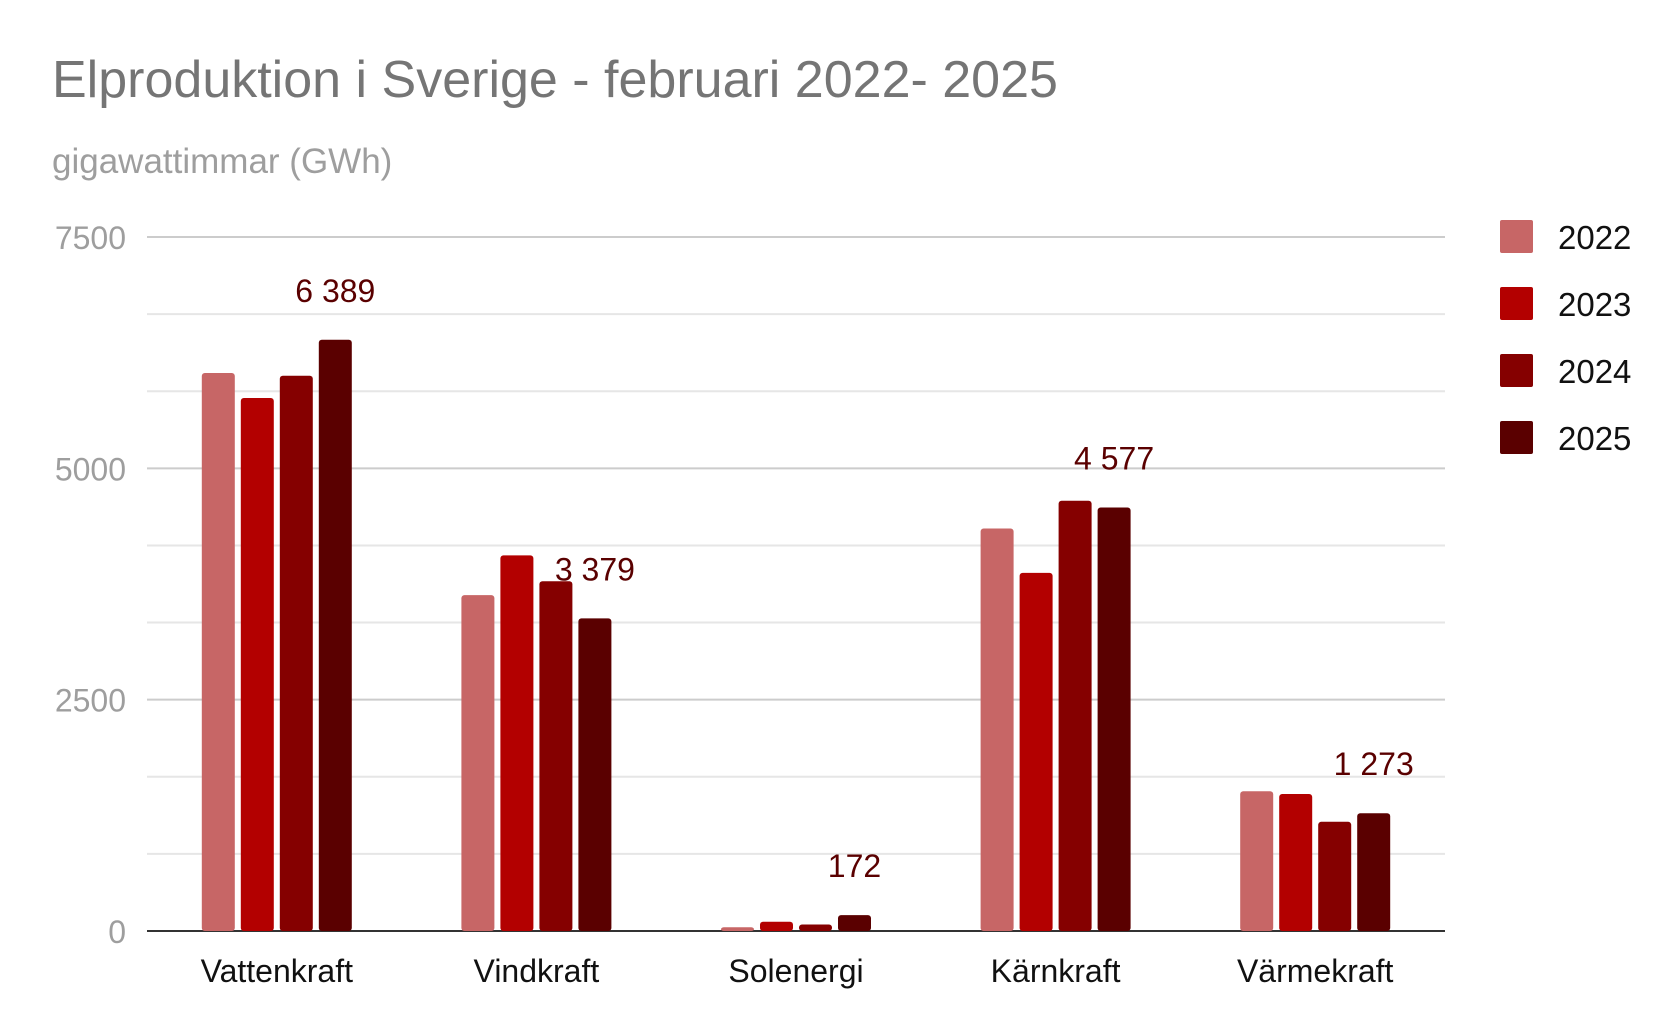 The width and height of the screenshot is (1666, 1030). What do you see at coordinates (1075, 715) in the screenshot?
I see `bar-2024-Kärnkraft` at bounding box center [1075, 715].